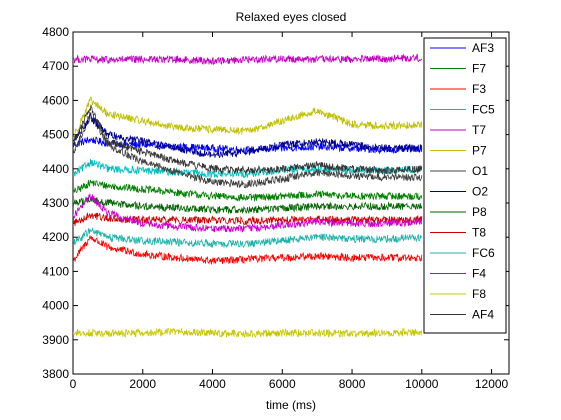 The image size is (561, 420). What do you see at coordinates (291, 405) in the screenshot?
I see `x-axis-title: time (ms)` at bounding box center [291, 405].